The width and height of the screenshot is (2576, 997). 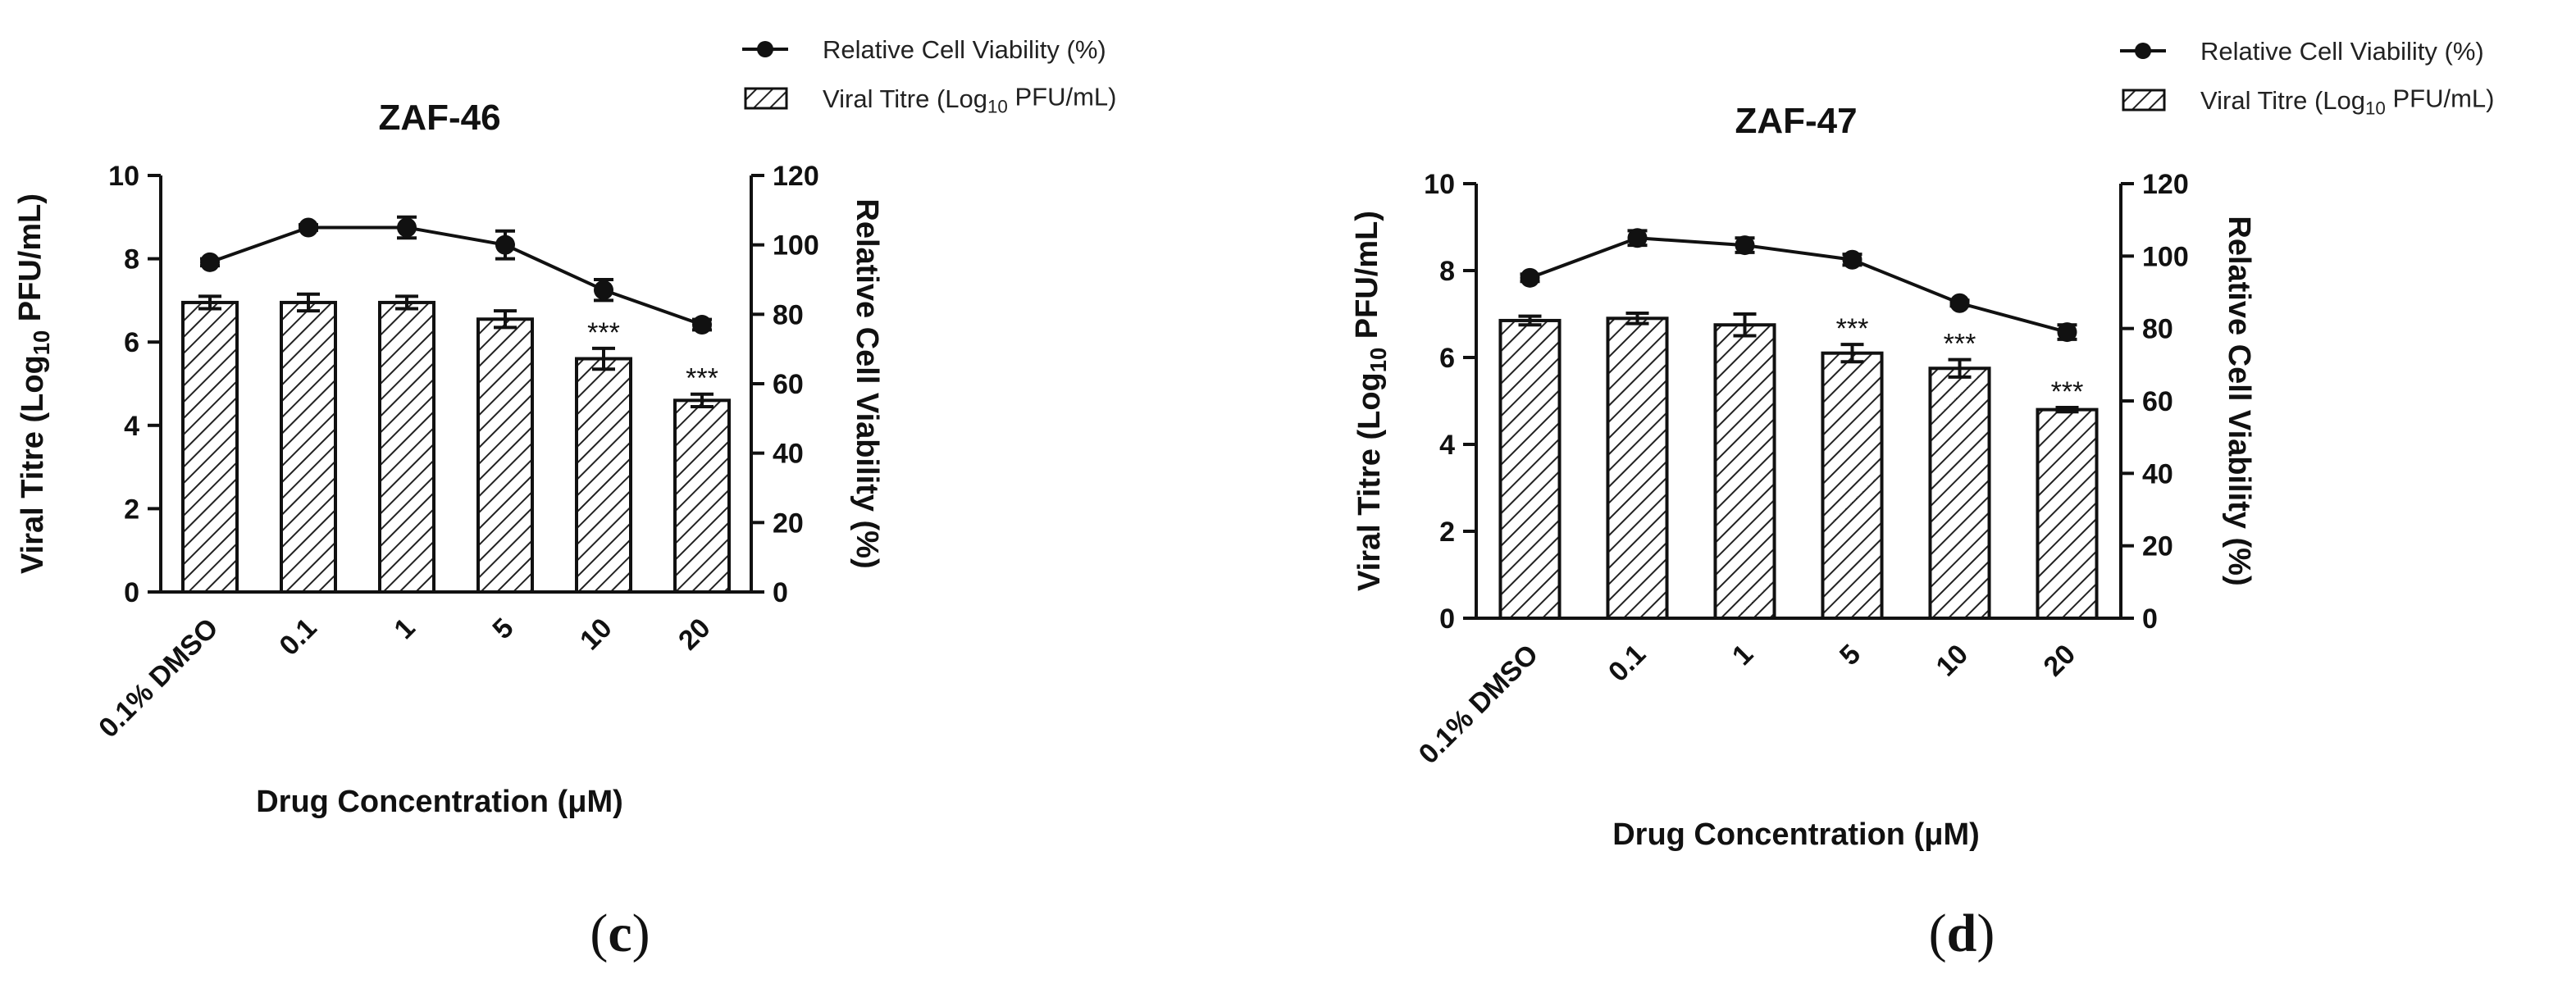 I want to click on panel-label: (c), so click(x=620, y=933).